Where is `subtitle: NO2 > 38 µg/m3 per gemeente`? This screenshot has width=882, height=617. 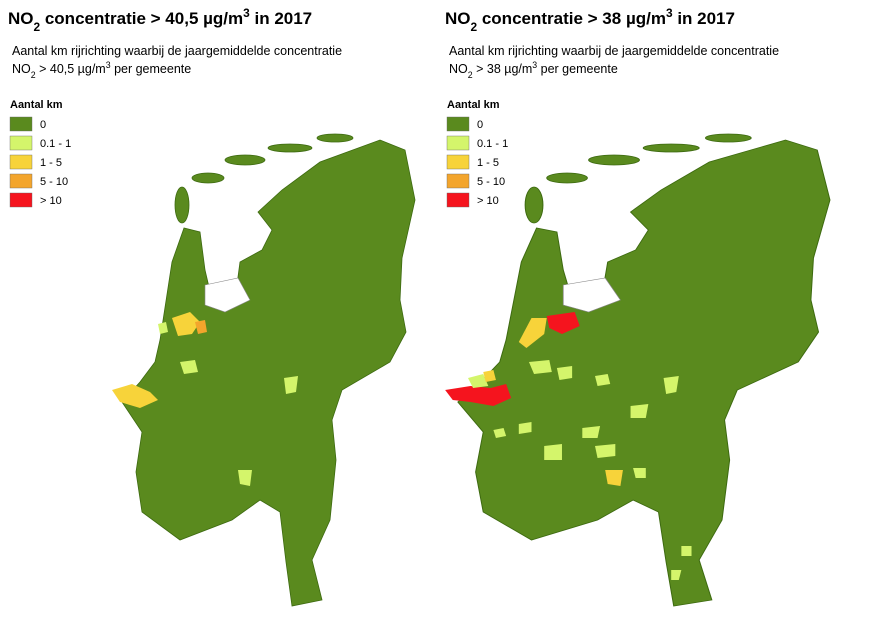 subtitle: NO2 > 38 µg/m3 per gemeente is located at coordinates (533, 70).